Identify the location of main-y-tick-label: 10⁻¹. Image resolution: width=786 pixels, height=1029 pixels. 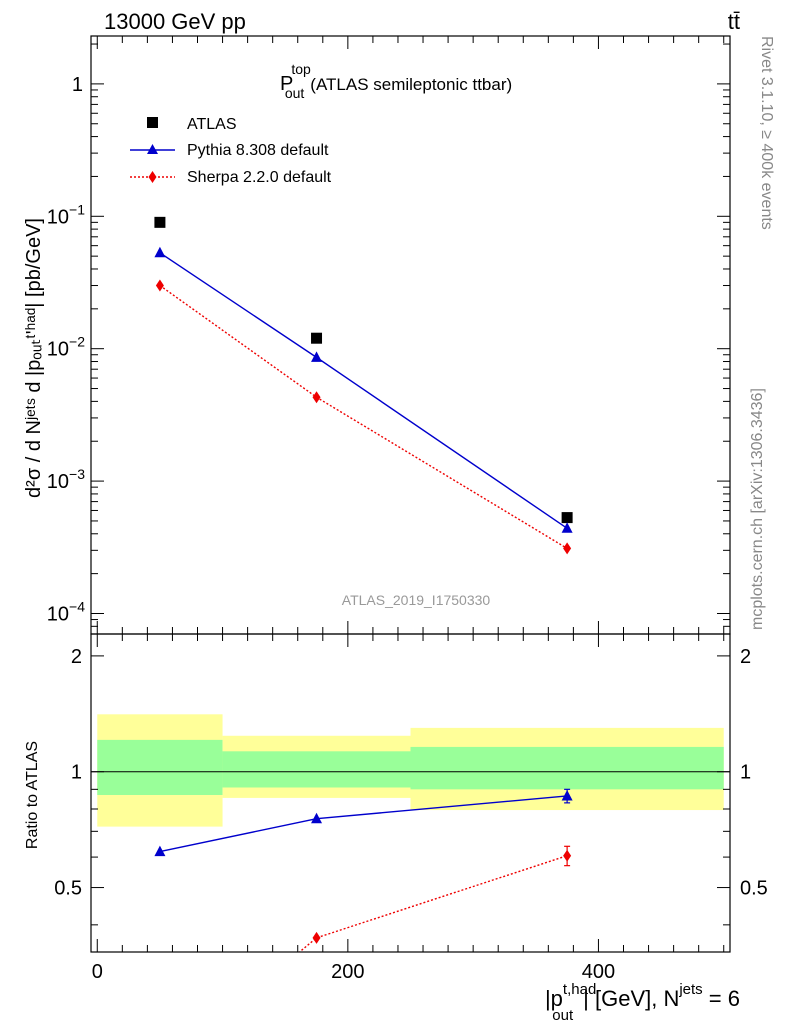
(66, 214).